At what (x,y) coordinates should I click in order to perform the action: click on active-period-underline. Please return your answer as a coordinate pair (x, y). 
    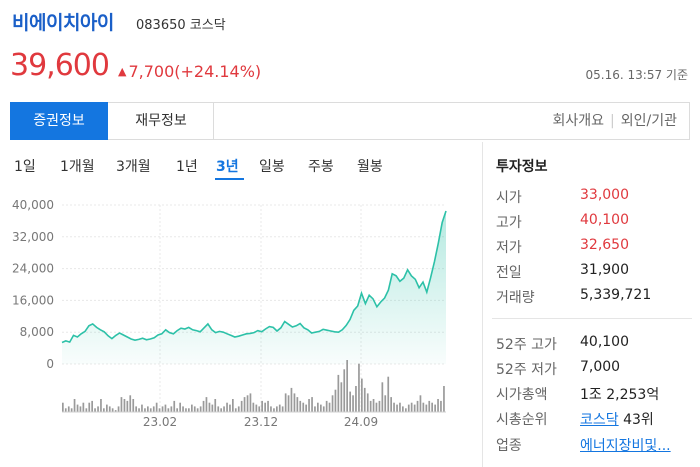
    Looking at the image, I should click on (229, 179).